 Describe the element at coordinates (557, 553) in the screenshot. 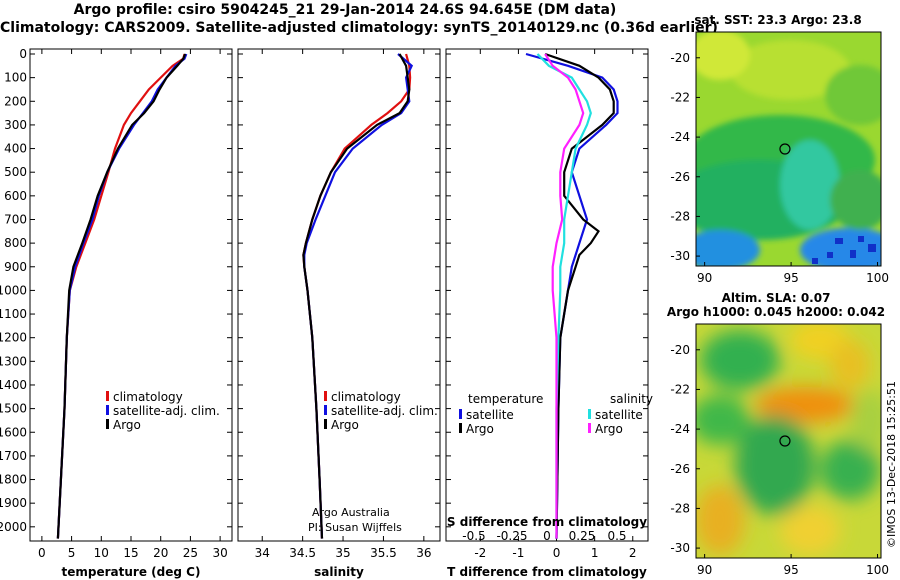

I see `diff-x-tick-label: 0` at that location.